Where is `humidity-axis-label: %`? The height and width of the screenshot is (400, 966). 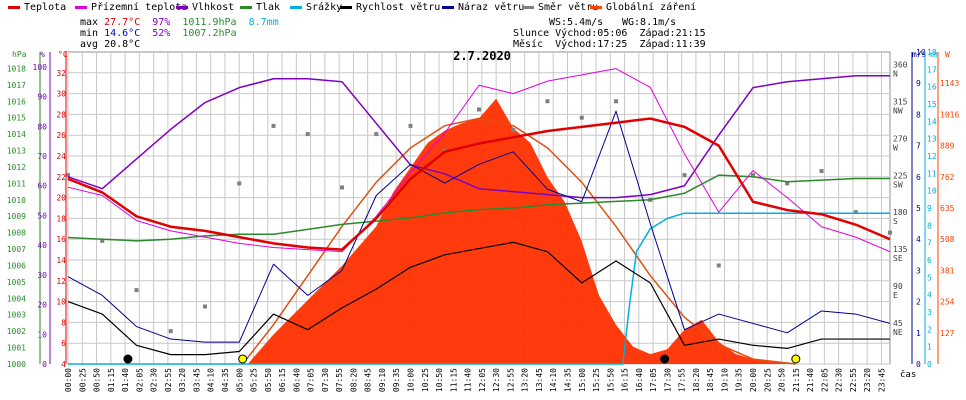
humidity-axis-label: % is located at coordinates (42, 54).